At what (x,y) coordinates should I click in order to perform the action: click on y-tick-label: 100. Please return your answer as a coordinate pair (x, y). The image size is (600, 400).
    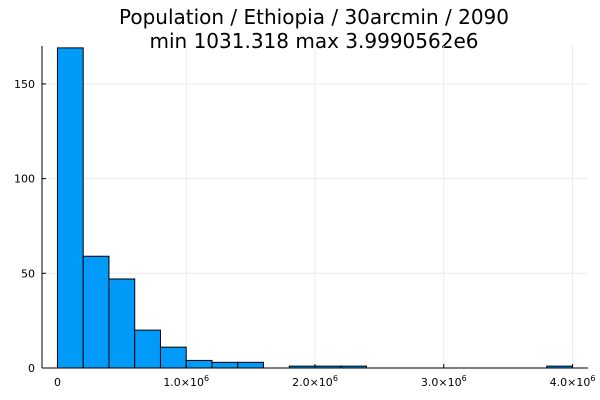
    Looking at the image, I should click on (24, 179).